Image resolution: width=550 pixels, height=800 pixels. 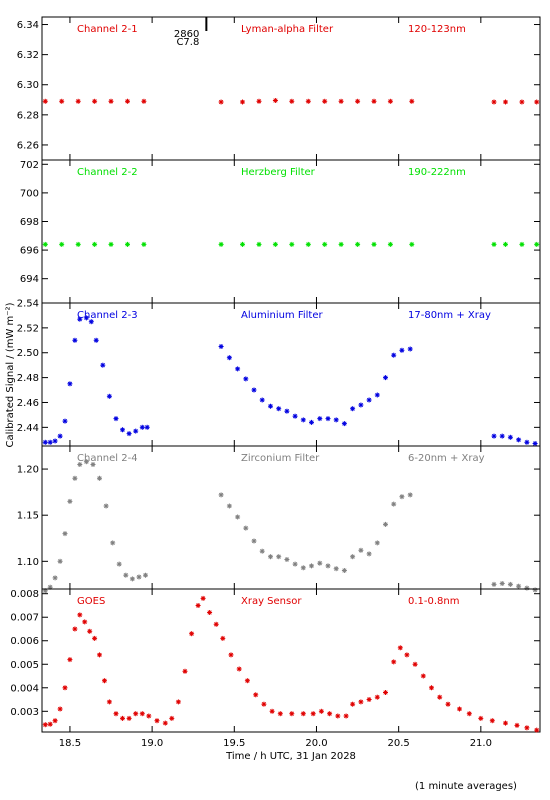 I want to click on y-tick-label: 2.48, so click(x=28, y=378).